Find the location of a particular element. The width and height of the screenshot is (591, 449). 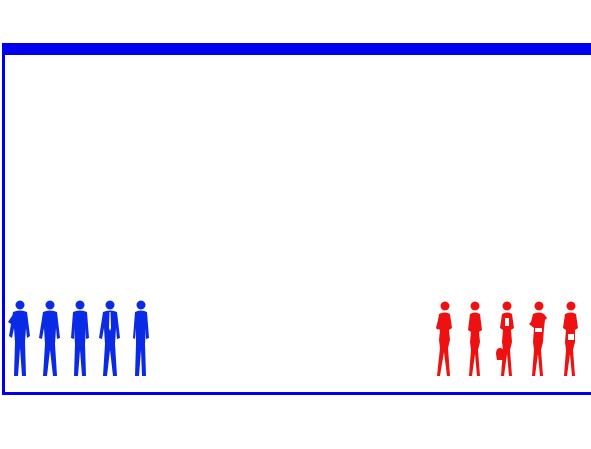

women-silhouette-group is located at coordinates (507, 339).